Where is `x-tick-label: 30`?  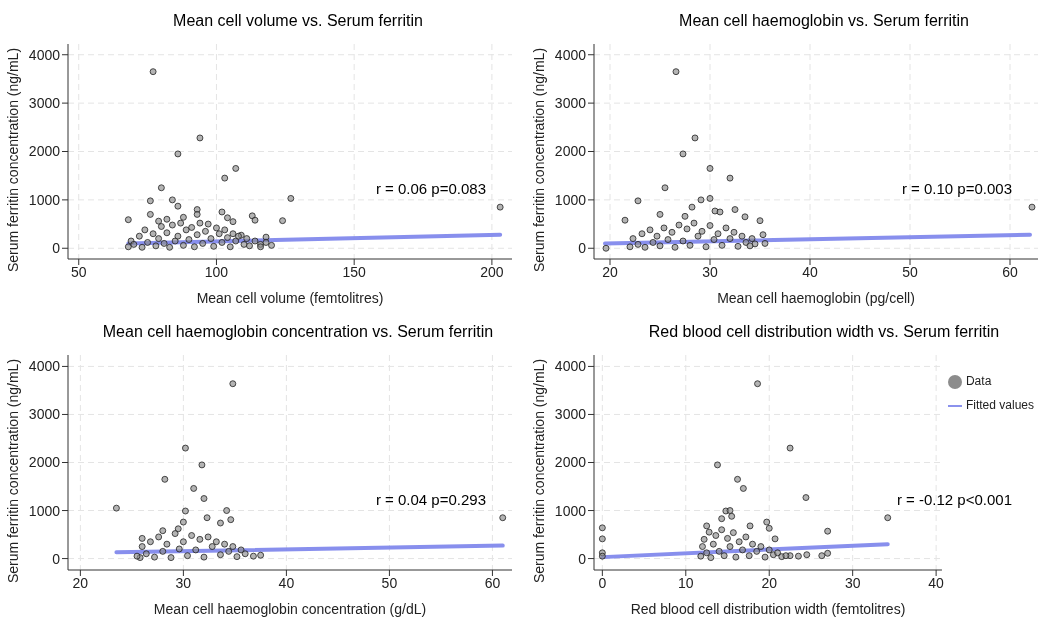
x-tick-label: 30 is located at coordinates (852, 582).